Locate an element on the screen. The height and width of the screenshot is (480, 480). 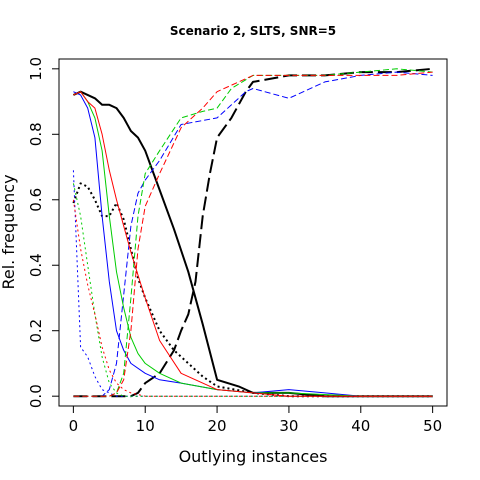
y-tick-label: 0.2 is located at coordinates (36, 331).